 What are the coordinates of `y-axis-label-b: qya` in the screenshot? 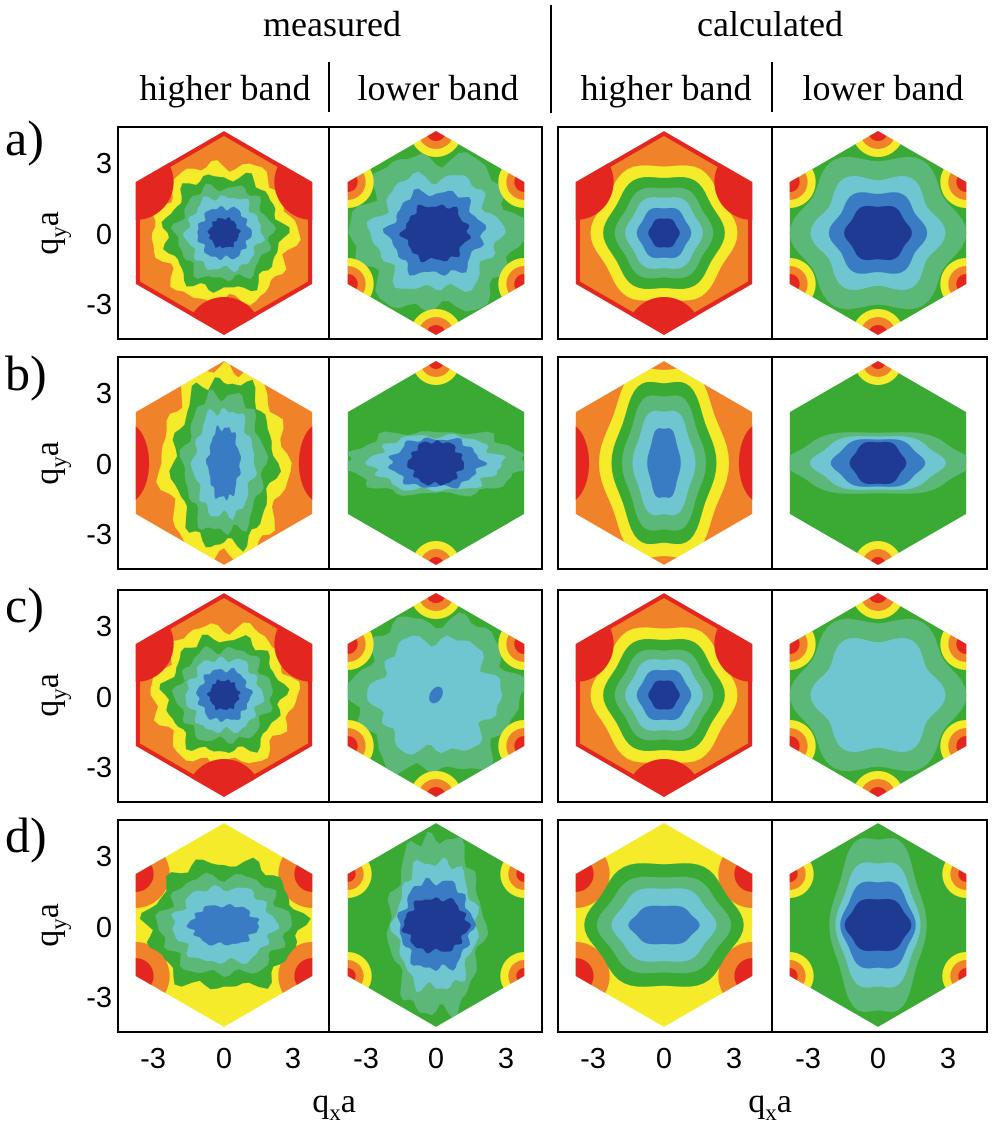 It's located at (50, 463).